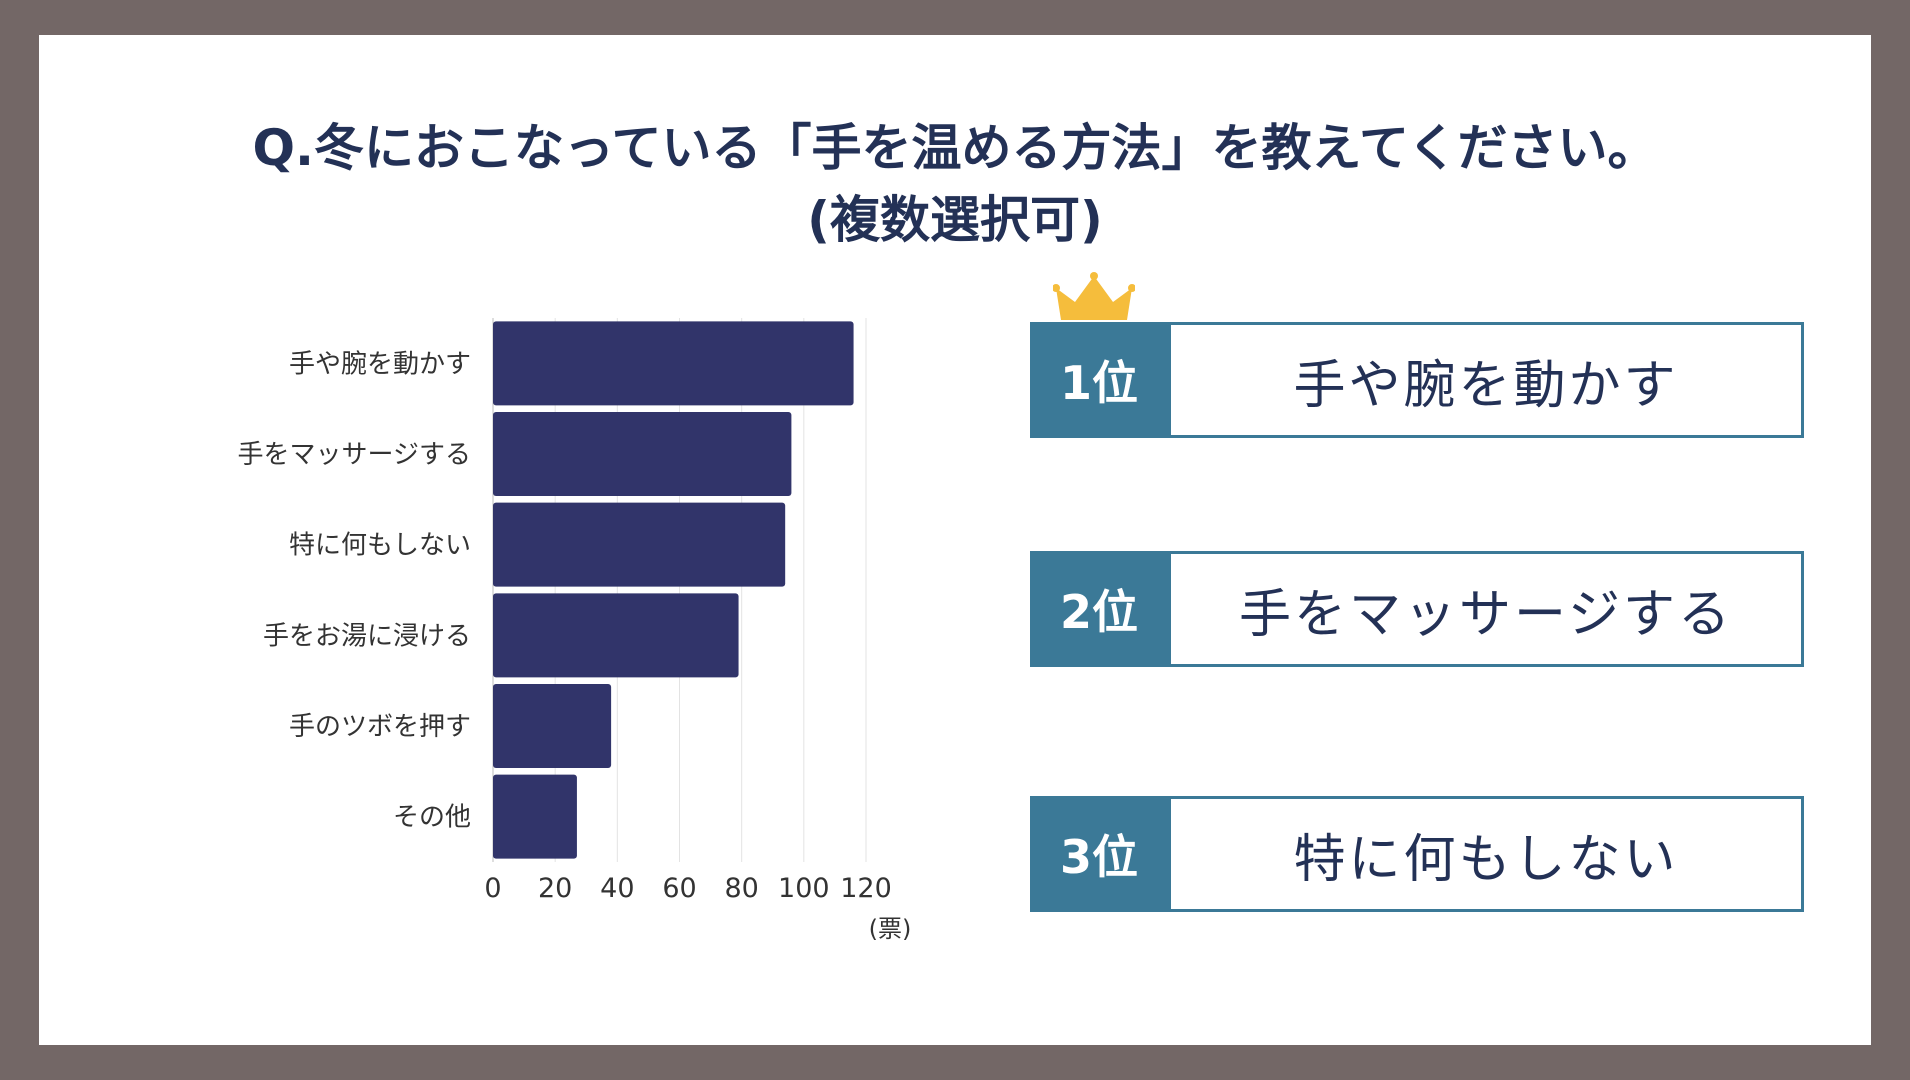 This screenshot has height=1080, width=1910. I want to click on rank-label-1: 手や腕を動かす, so click(1486, 380).